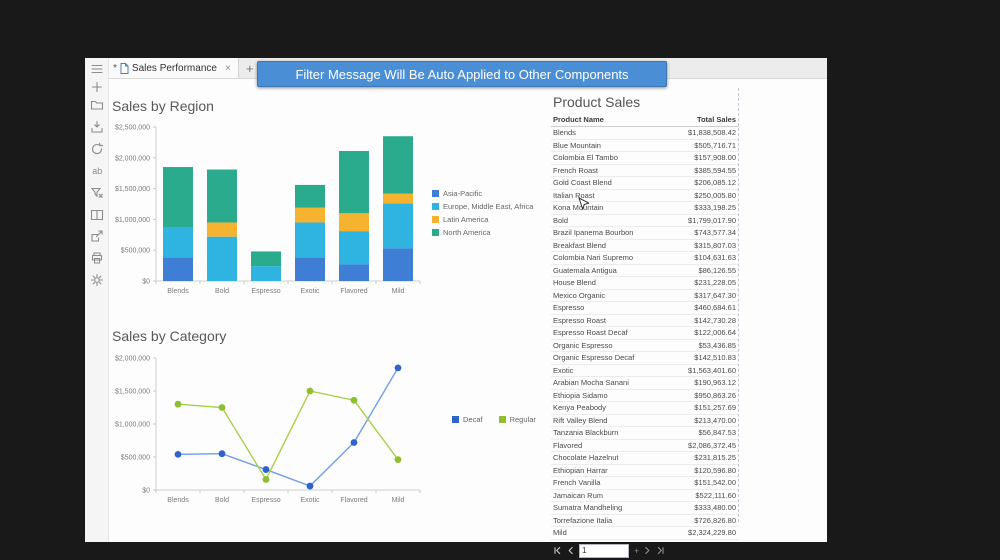 The height and width of the screenshot is (560, 1000). Describe the element at coordinates (644, 396) in the screenshot. I see `table-row: Ethiopia Sidamo $950,863.26` at that location.